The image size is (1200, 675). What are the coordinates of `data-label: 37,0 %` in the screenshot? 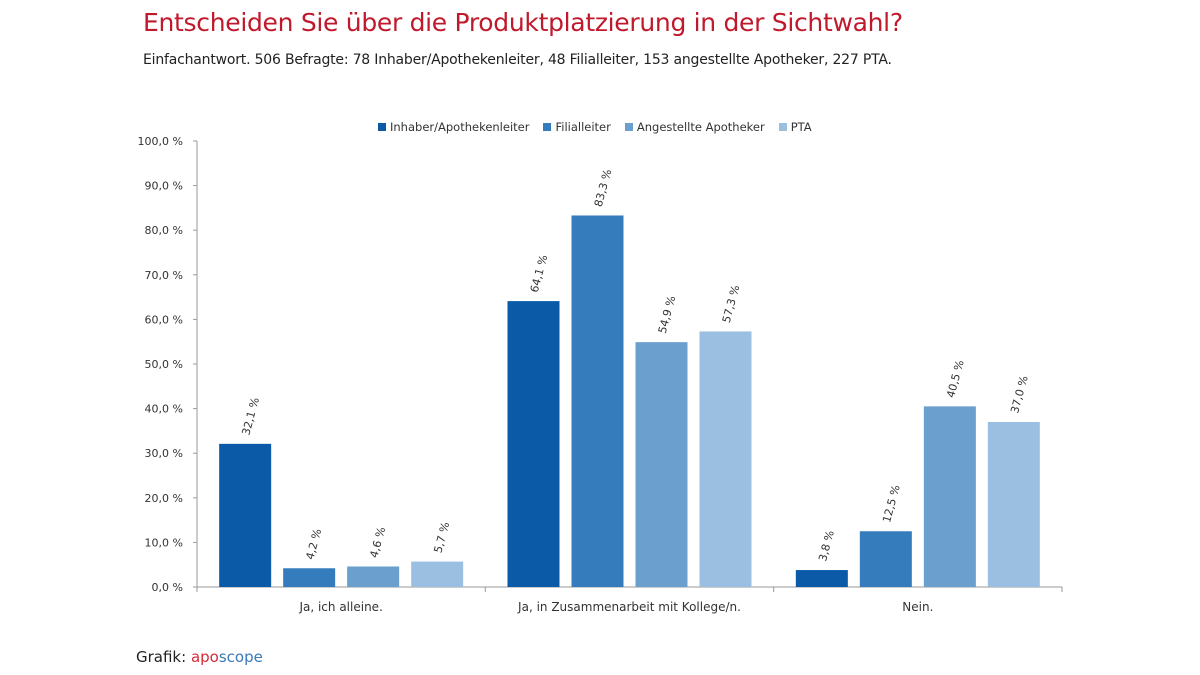 It's located at (1019, 394).